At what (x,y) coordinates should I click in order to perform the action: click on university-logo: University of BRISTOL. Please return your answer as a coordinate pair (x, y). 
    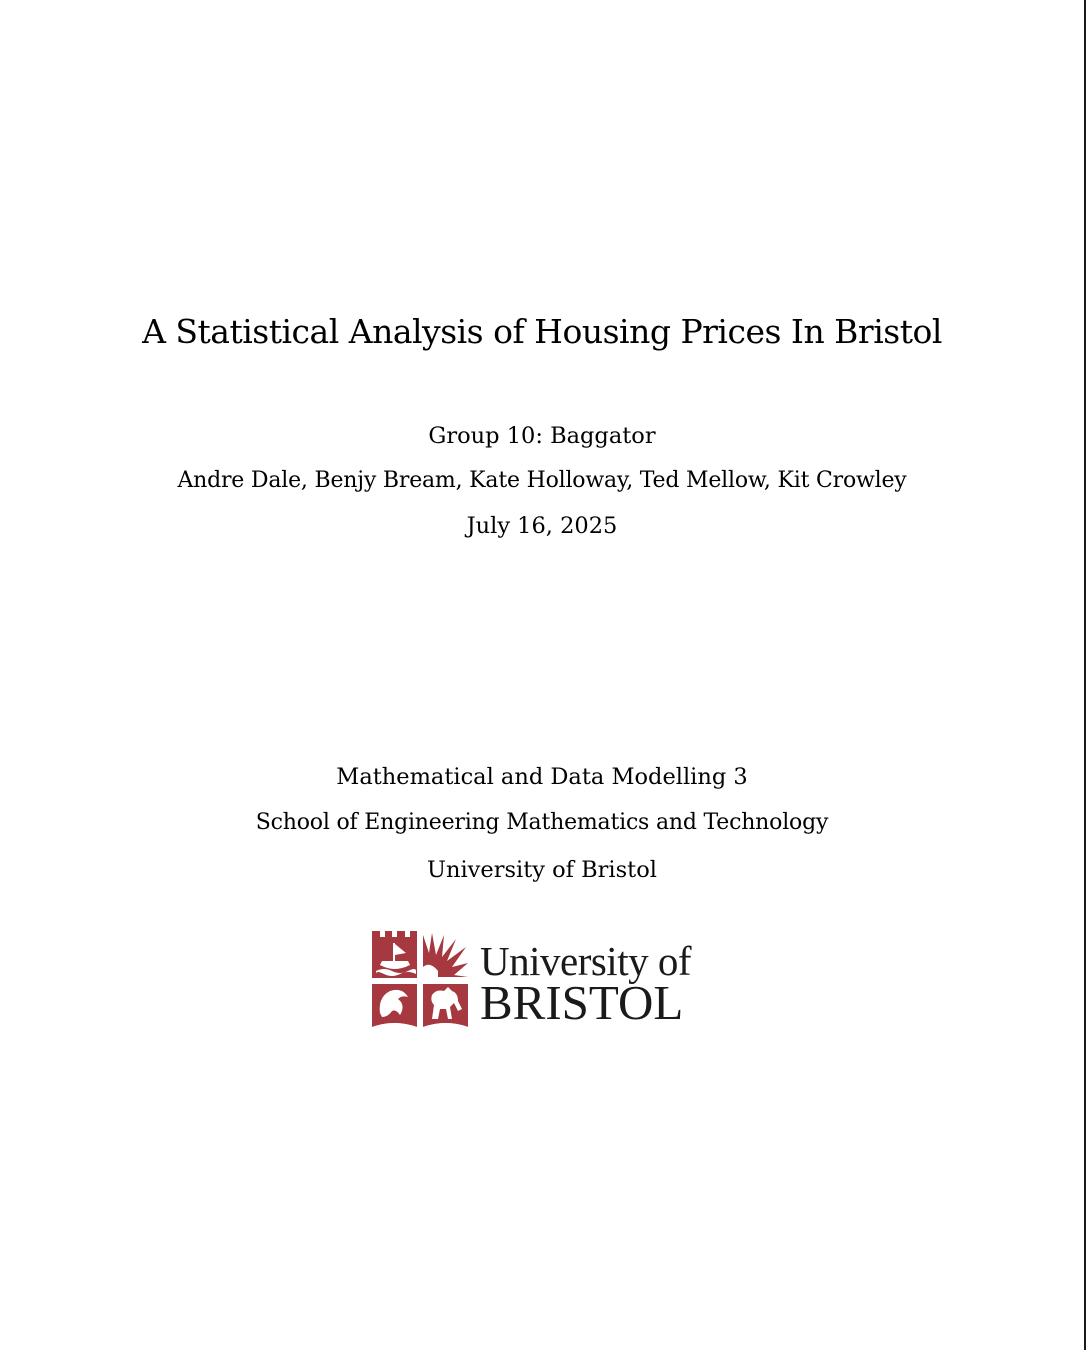
    Looking at the image, I should click on (544, 982).